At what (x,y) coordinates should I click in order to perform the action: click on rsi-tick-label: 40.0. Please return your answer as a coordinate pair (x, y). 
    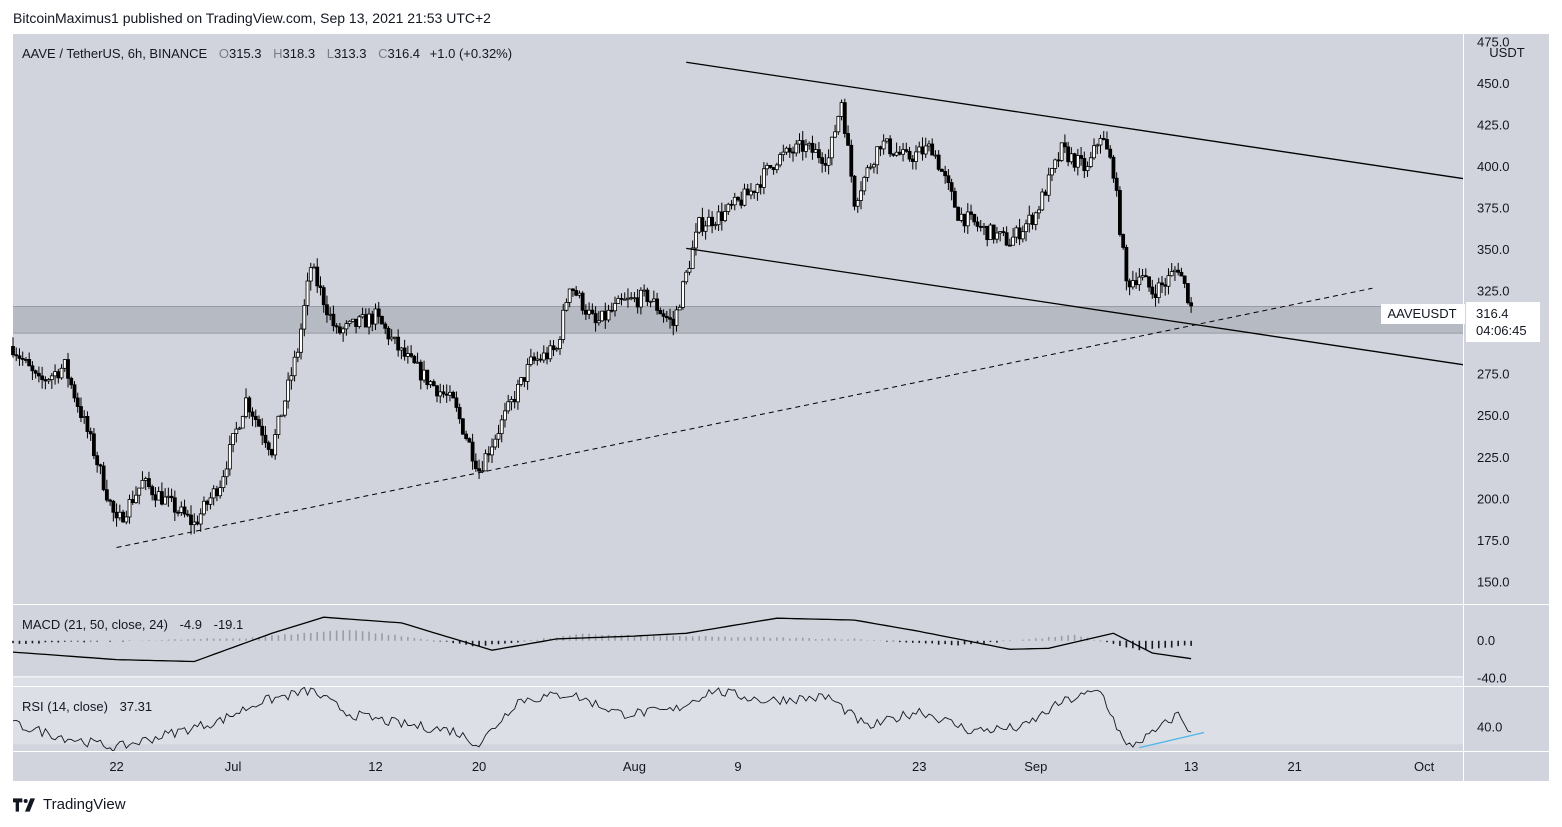
    Looking at the image, I should click on (1489, 726).